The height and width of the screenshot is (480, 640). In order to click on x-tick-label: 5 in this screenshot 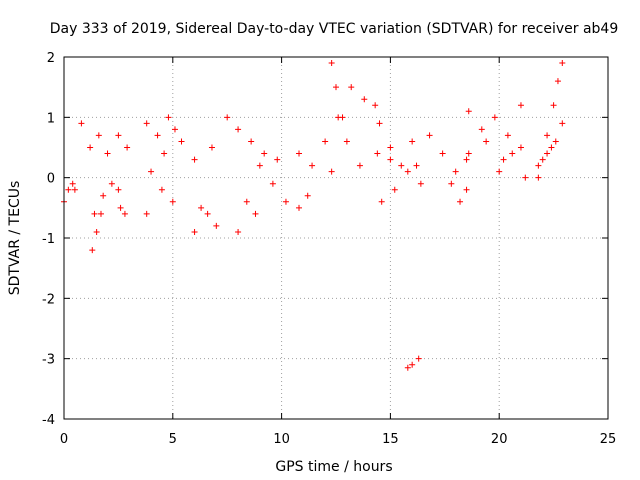, I will do `click(173, 439)`.